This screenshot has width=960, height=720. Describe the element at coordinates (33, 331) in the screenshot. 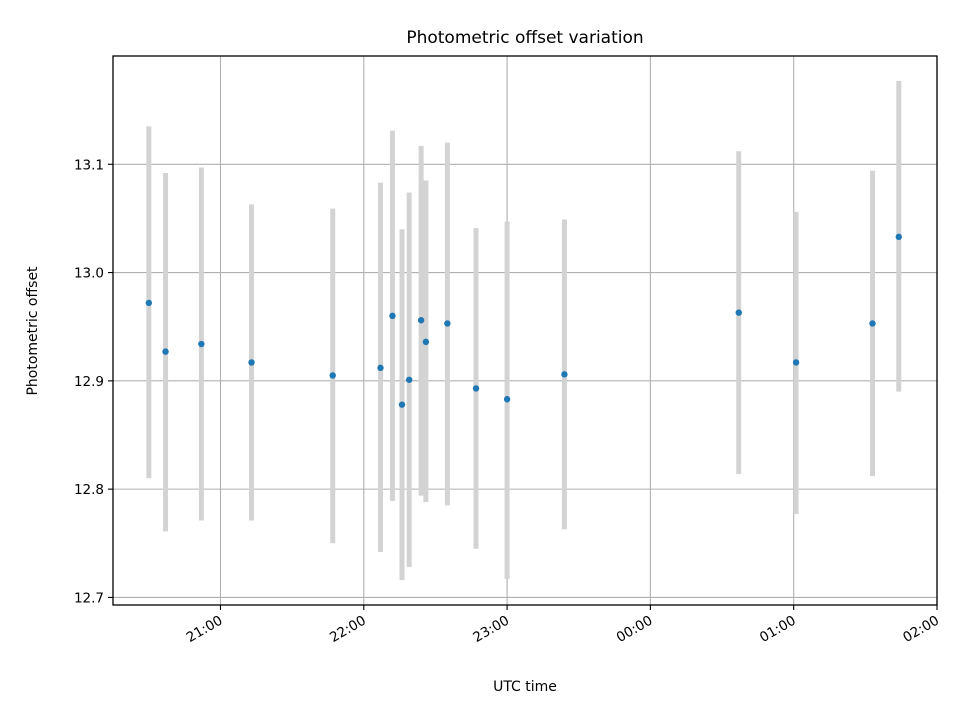

I see `y-axis-label: Photometric offset` at that location.